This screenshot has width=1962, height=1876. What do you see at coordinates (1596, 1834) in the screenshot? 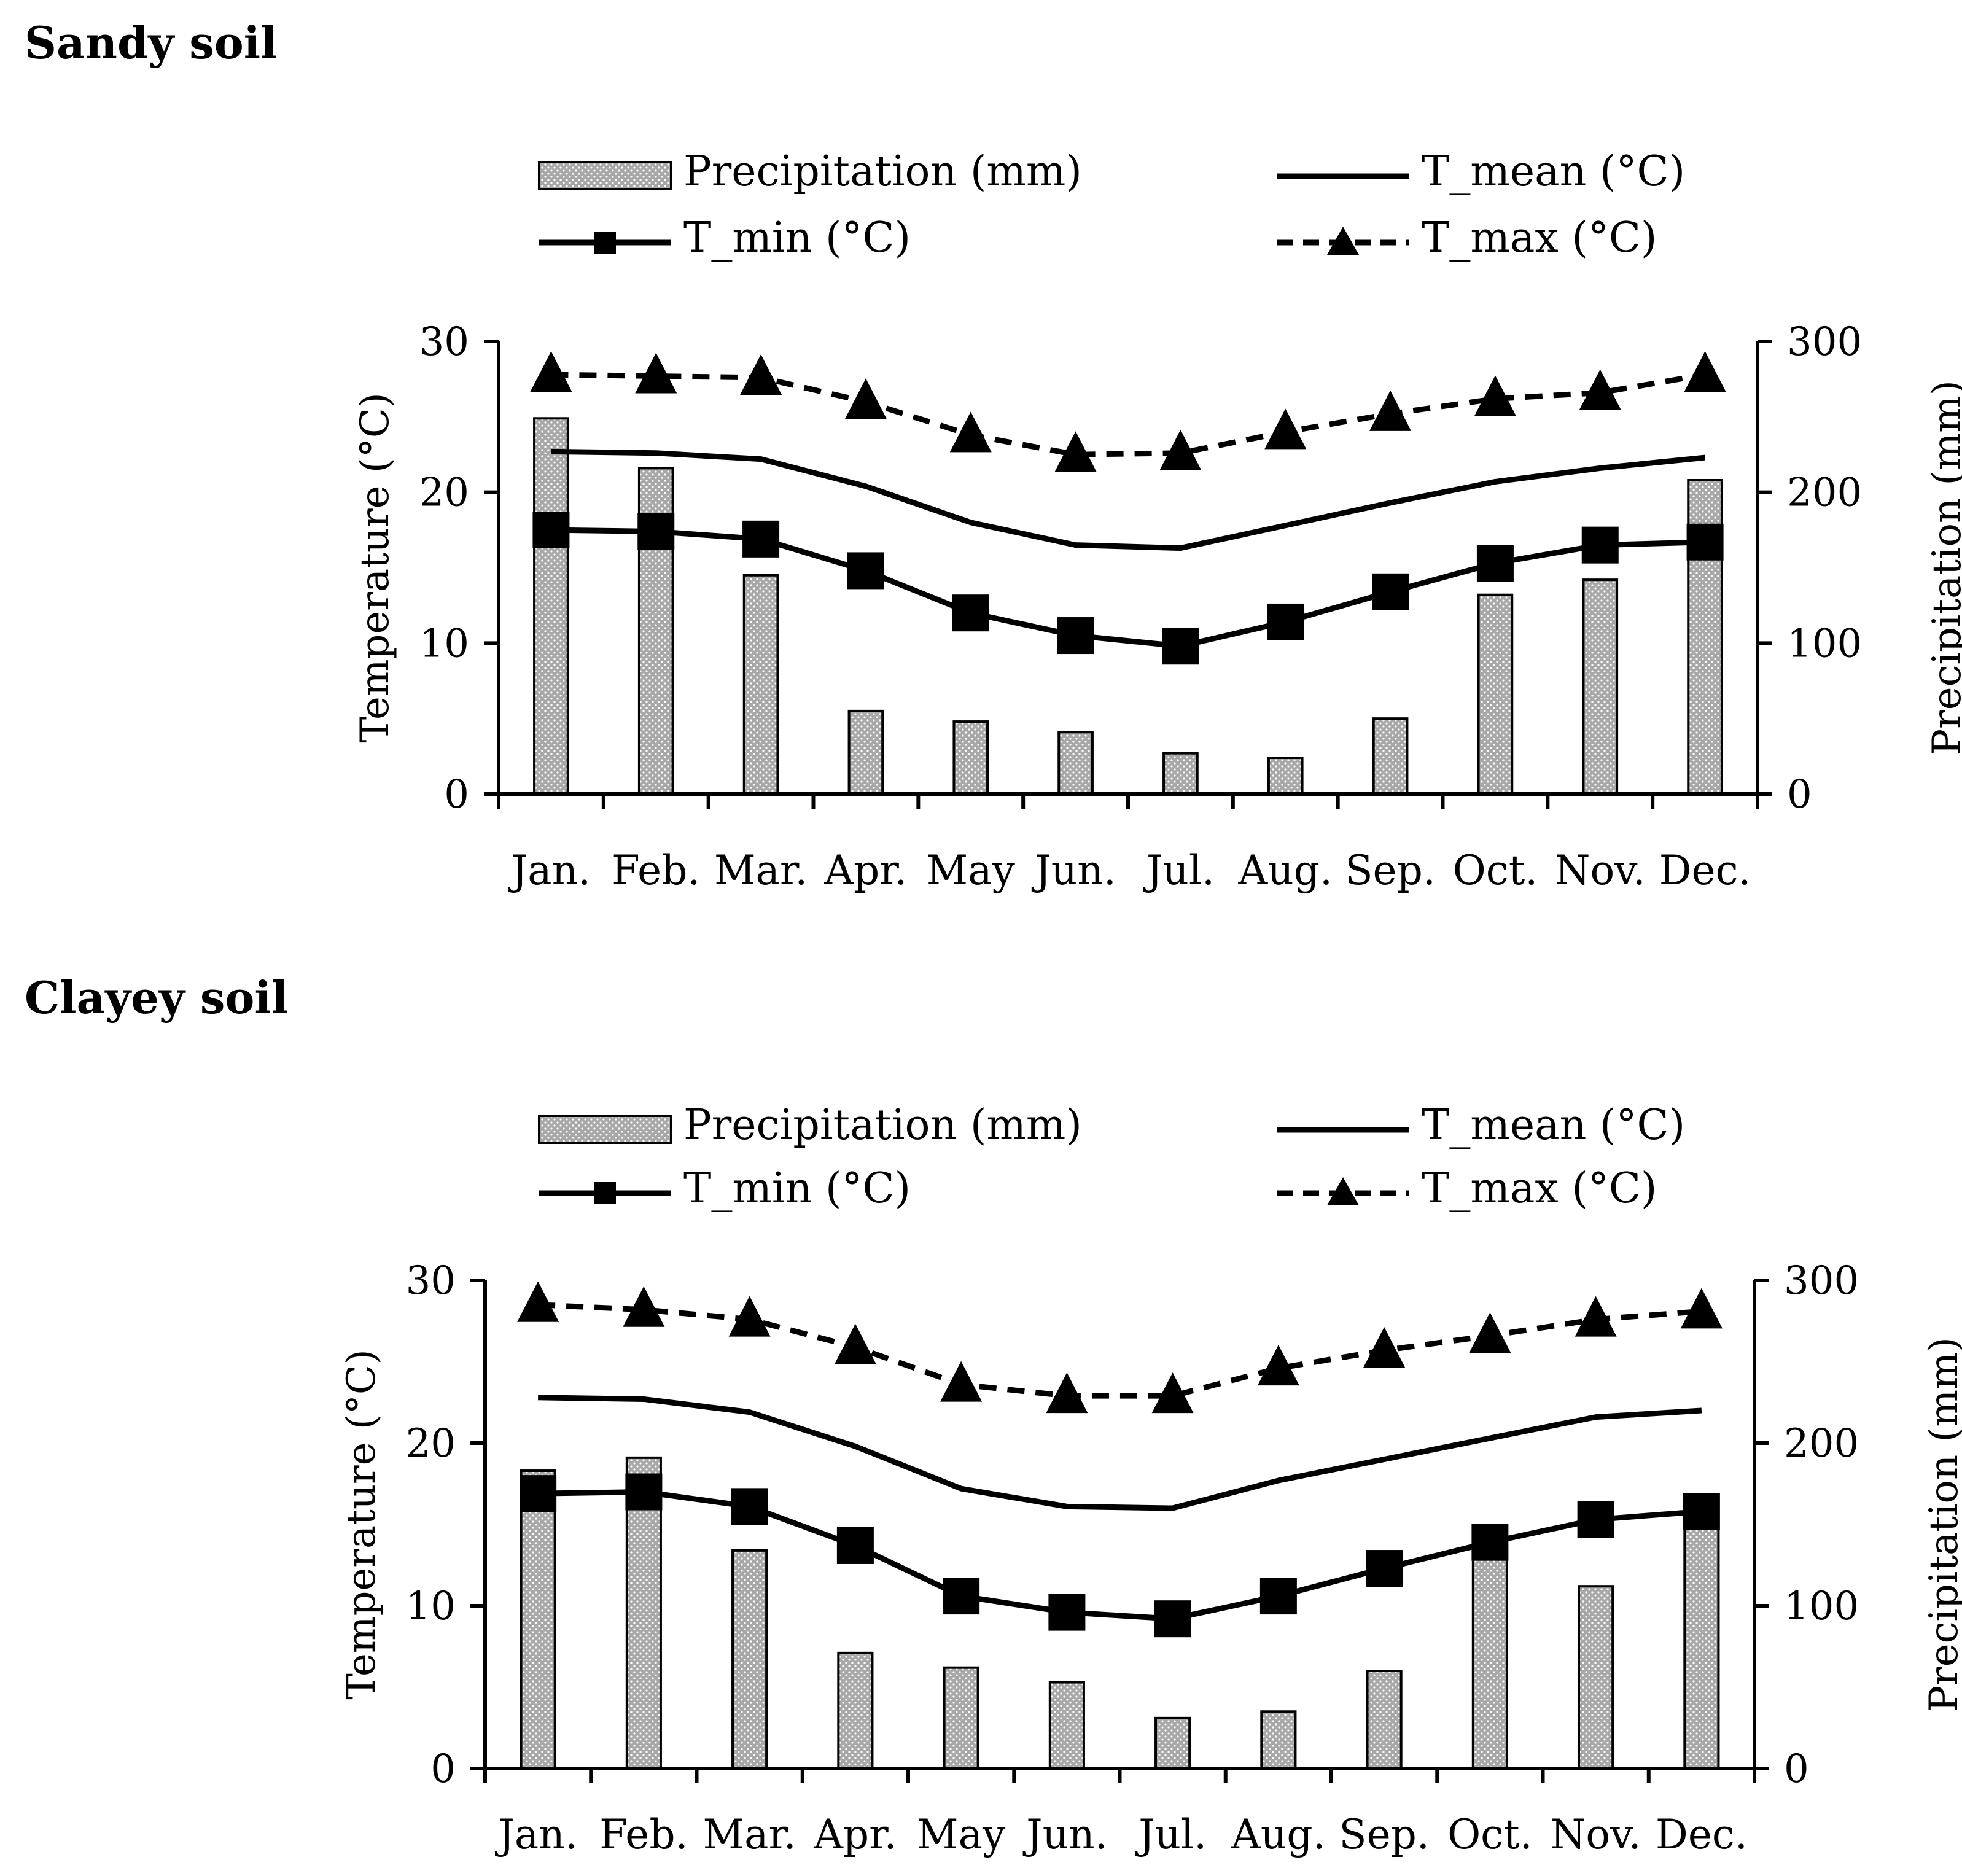
I see `x-category-label: Nov.` at bounding box center [1596, 1834].